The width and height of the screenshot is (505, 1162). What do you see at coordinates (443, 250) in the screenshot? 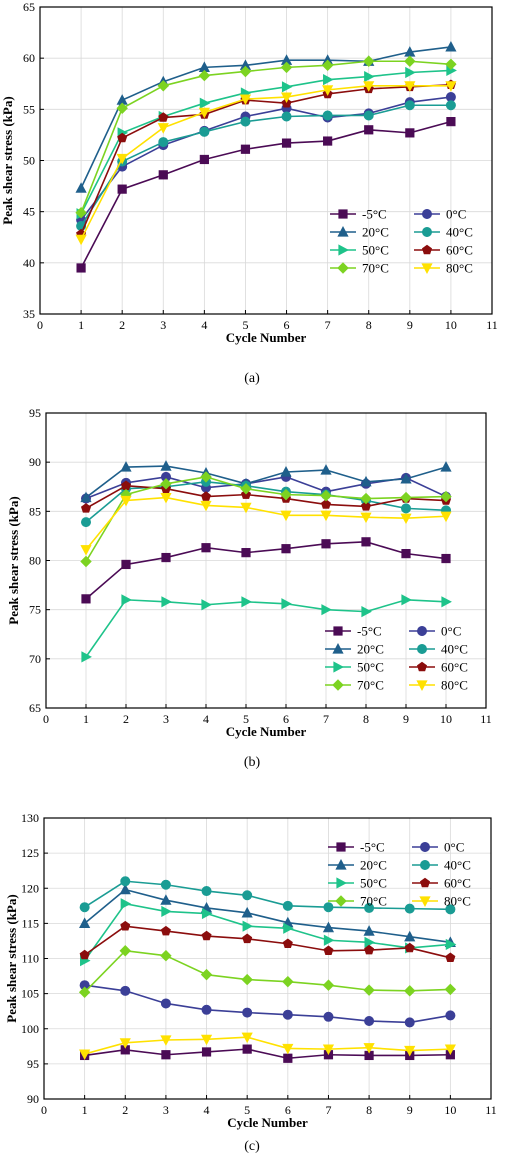
I see `legend-entry: 60°C` at bounding box center [443, 250].